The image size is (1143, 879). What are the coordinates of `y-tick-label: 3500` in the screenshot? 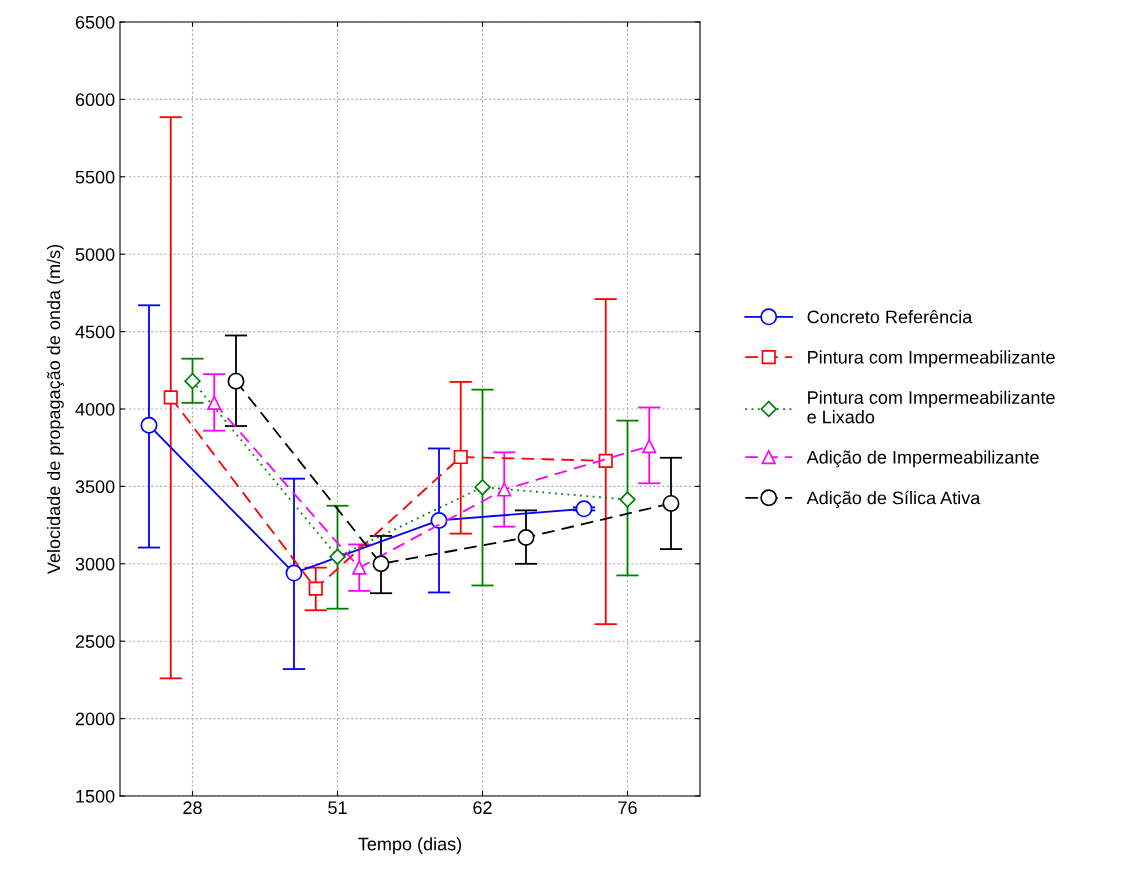 It's located at (95, 487).